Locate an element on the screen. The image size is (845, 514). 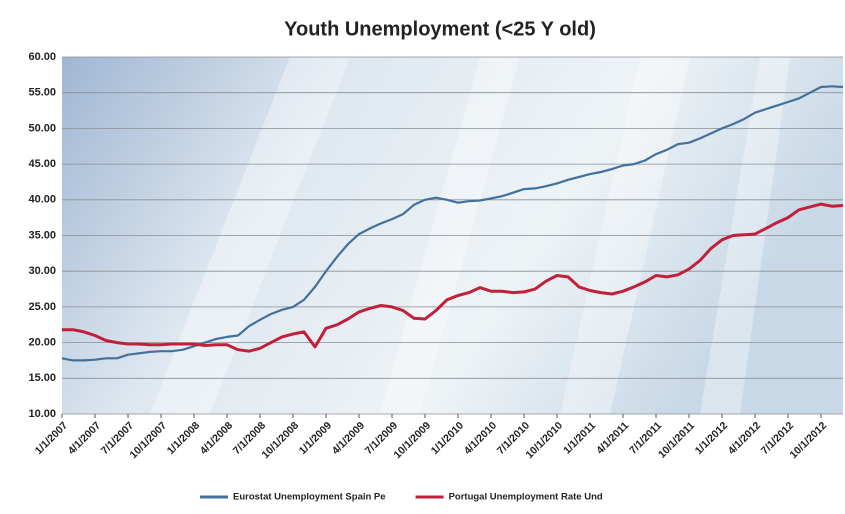
y-tick-label: 15.00 is located at coordinates (42, 378).